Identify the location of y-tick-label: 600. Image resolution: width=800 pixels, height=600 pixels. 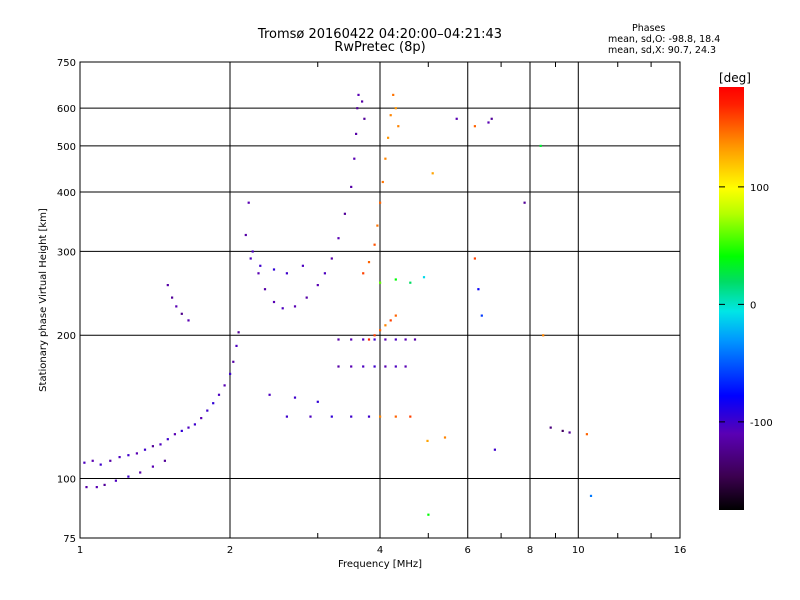
(66, 109).